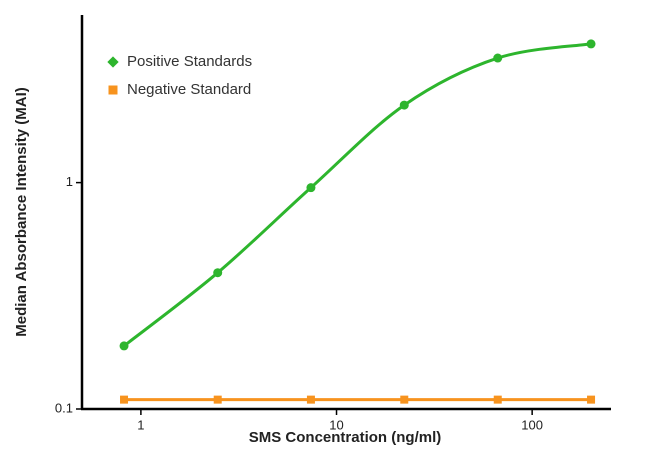 The width and height of the screenshot is (650, 458). Describe the element at coordinates (336, 424) in the screenshot. I see `x-tick-label: 10` at that location.